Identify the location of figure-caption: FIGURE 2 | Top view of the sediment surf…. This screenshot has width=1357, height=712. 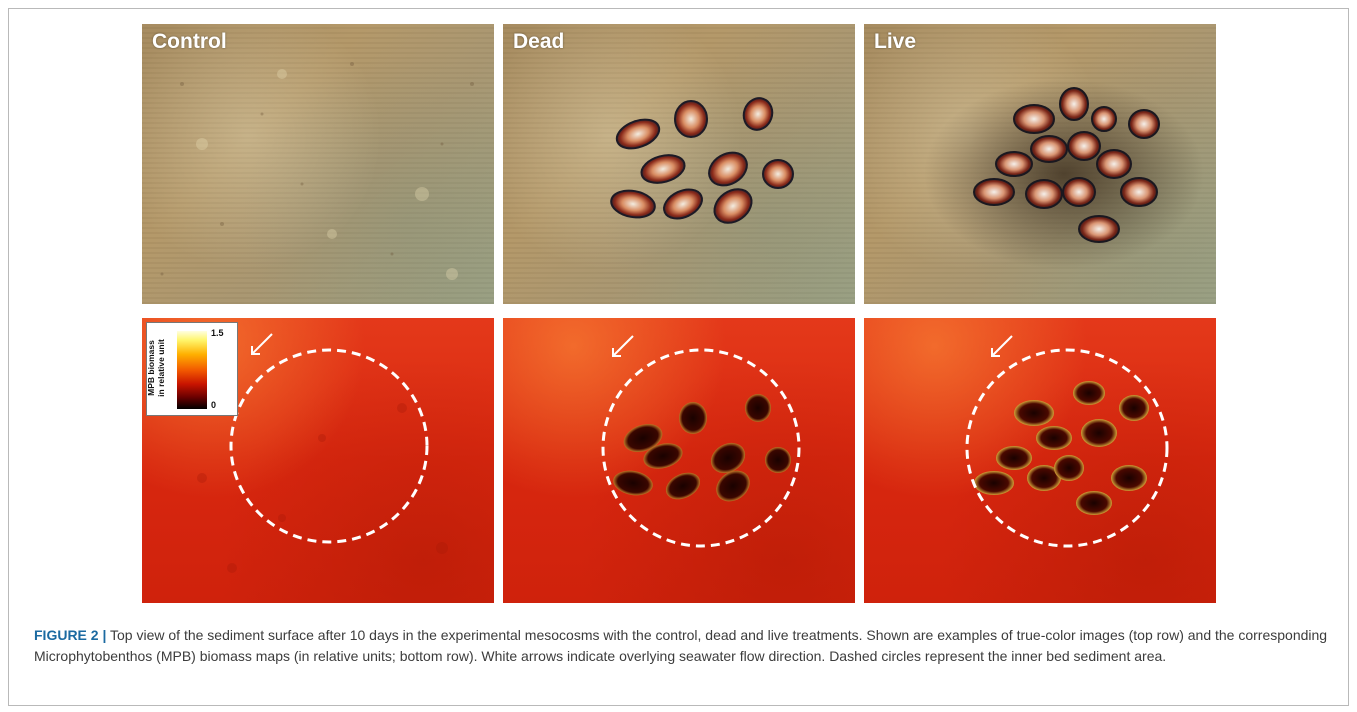
(689, 646).